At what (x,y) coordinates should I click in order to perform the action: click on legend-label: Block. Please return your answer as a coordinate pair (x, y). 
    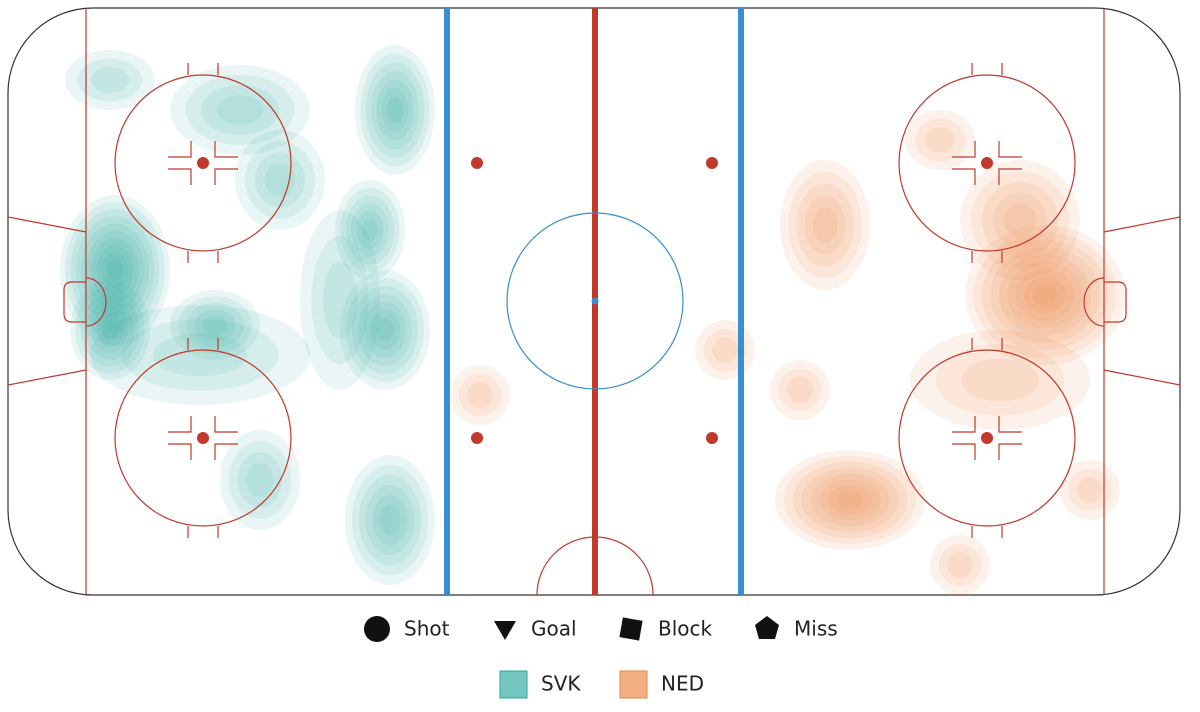
    Looking at the image, I should click on (685, 629).